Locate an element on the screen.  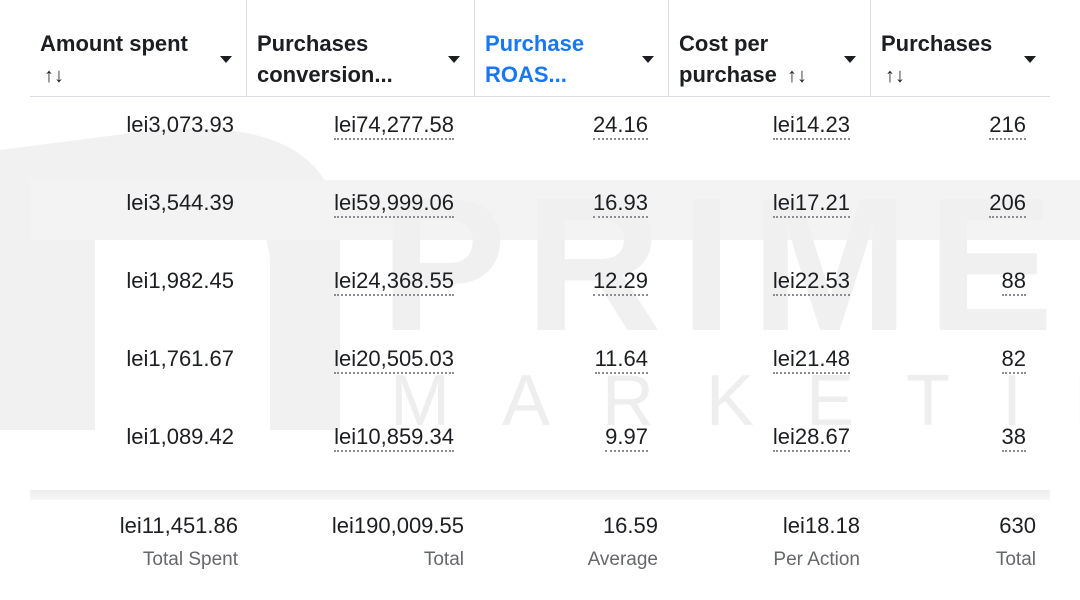
cell-purchases: 88 is located at coordinates (948, 292).